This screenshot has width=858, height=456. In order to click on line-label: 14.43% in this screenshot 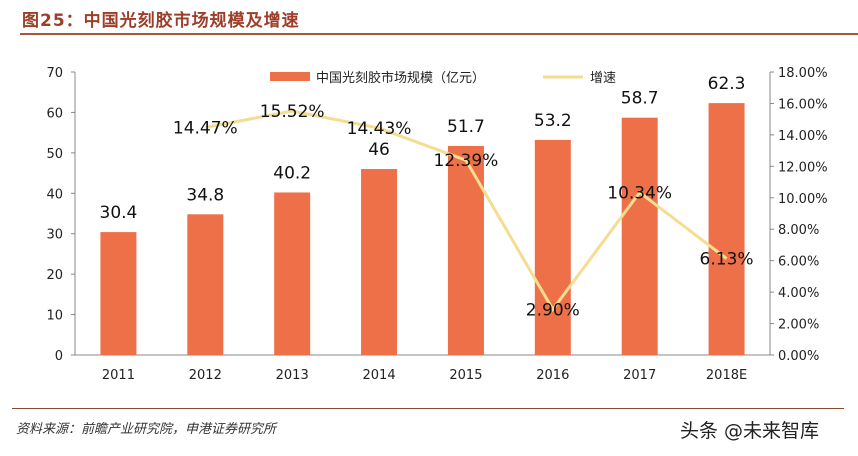, I will do `click(379, 129)`.